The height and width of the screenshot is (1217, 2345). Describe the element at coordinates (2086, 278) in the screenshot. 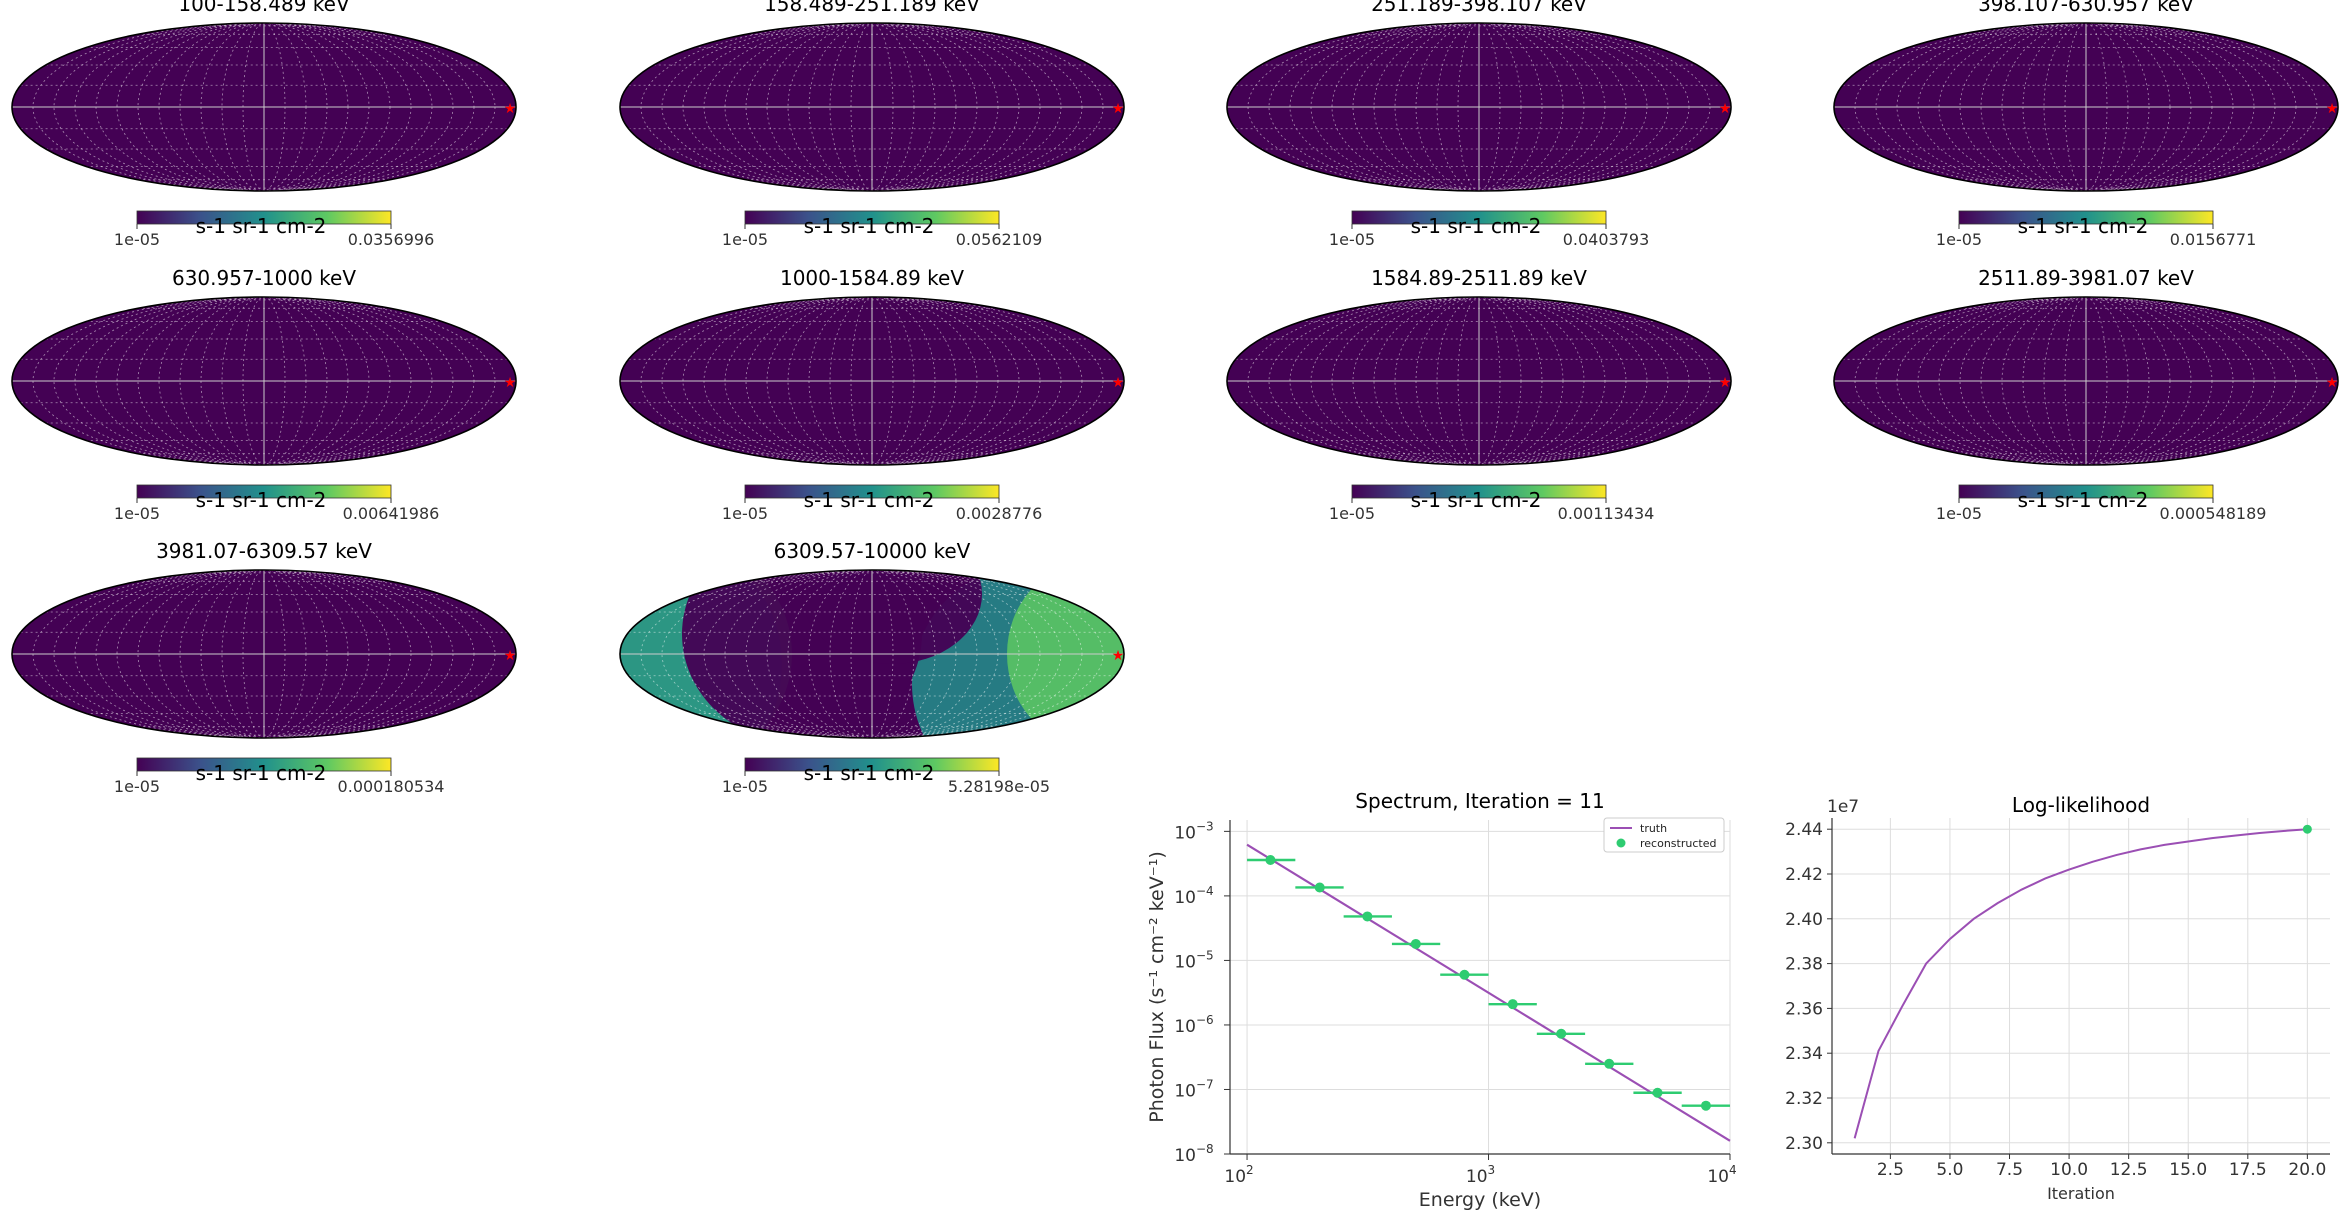

I see `panel-title: 2511.89-3981.07 keV` at that location.